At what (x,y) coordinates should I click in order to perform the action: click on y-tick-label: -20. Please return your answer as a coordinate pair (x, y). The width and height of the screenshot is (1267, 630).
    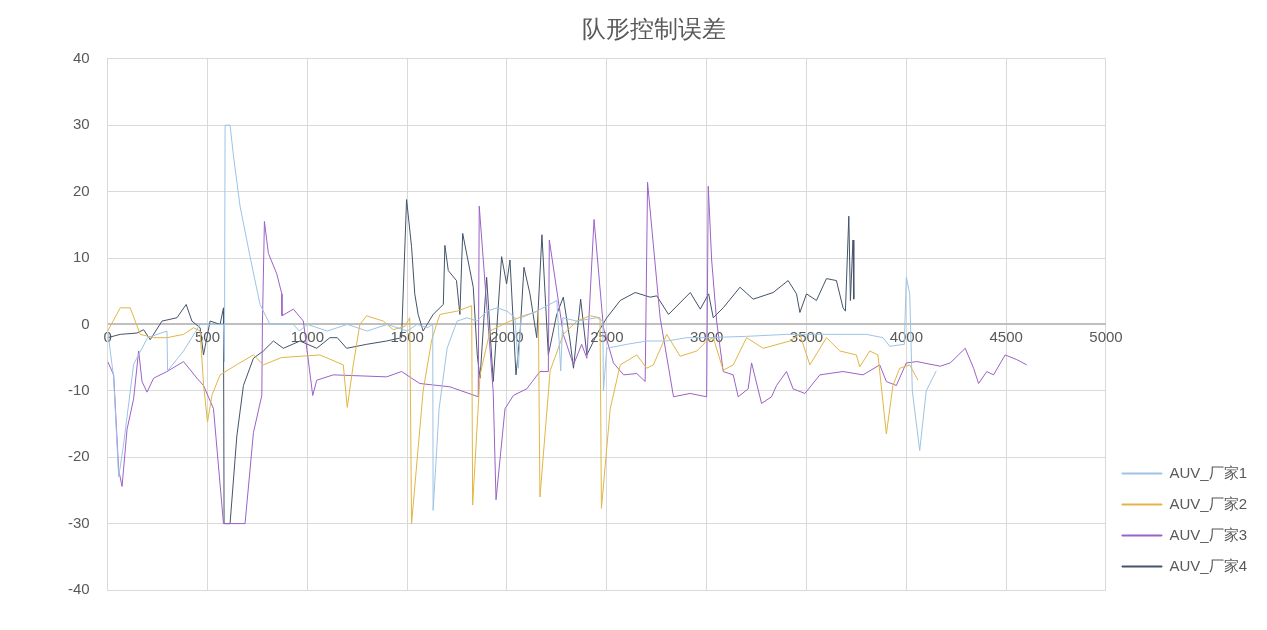
    Looking at the image, I should click on (78, 456).